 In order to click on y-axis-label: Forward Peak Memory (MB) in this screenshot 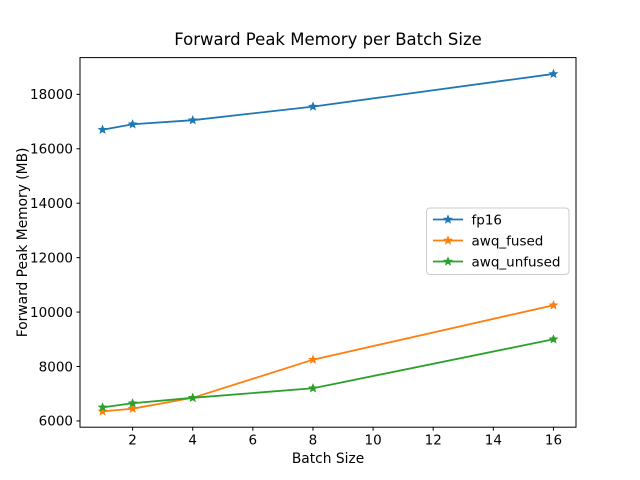, I will do `click(23, 243)`.